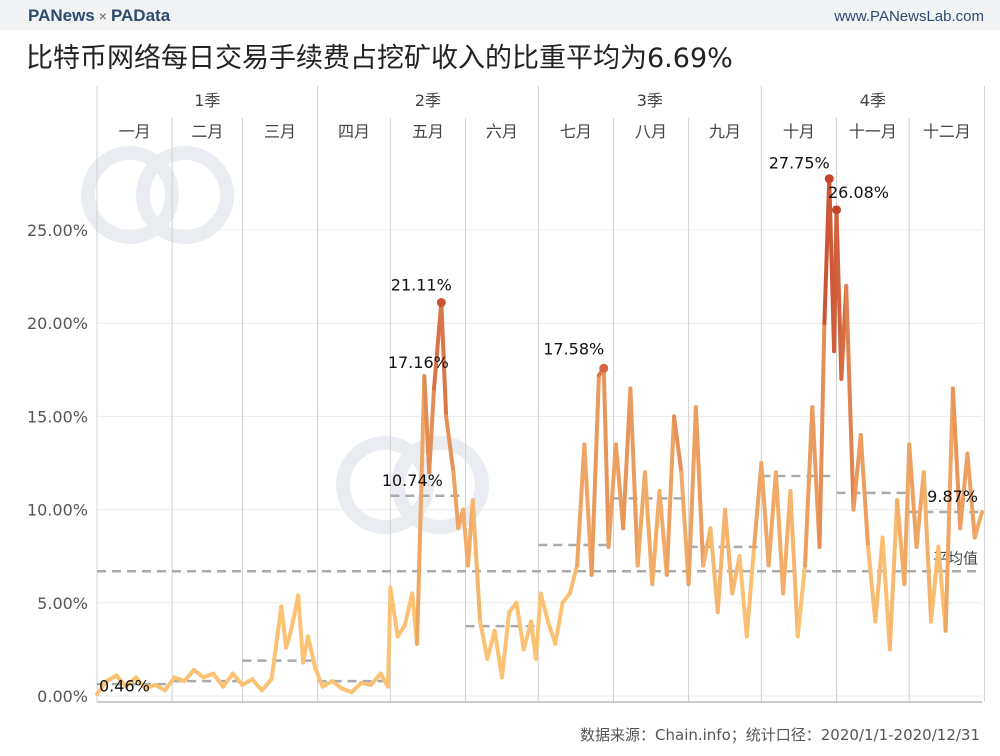 The image size is (1000, 756). What do you see at coordinates (650, 100) in the screenshot?
I see `quarter-label: 3季` at bounding box center [650, 100].